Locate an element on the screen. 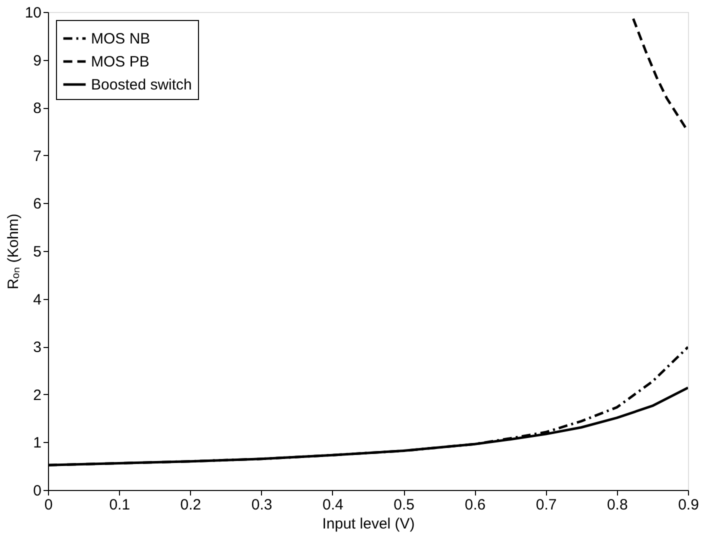  y-tick-label: 5 is located at coordinates (37, 252).